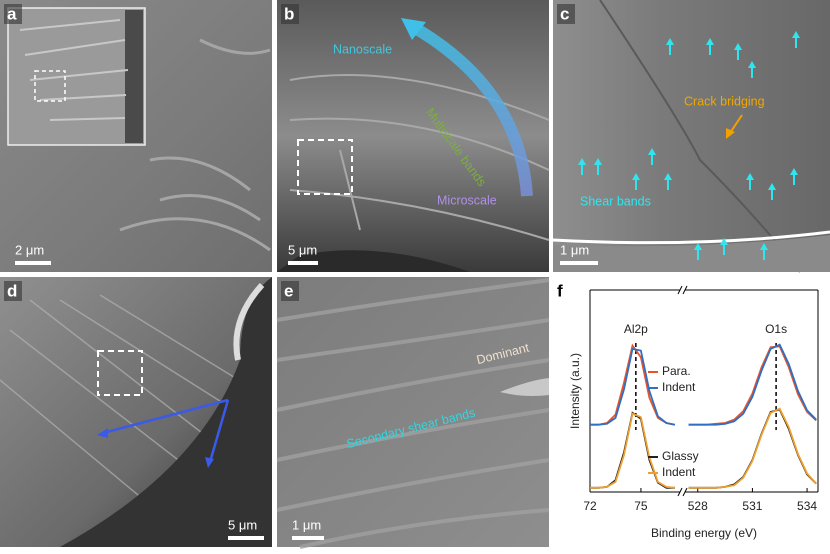 The width and height of the screenshot is (830, 554). Describe the element at coordinates (166, 430) in the screenshot. I see `direction-arrow` at that location.